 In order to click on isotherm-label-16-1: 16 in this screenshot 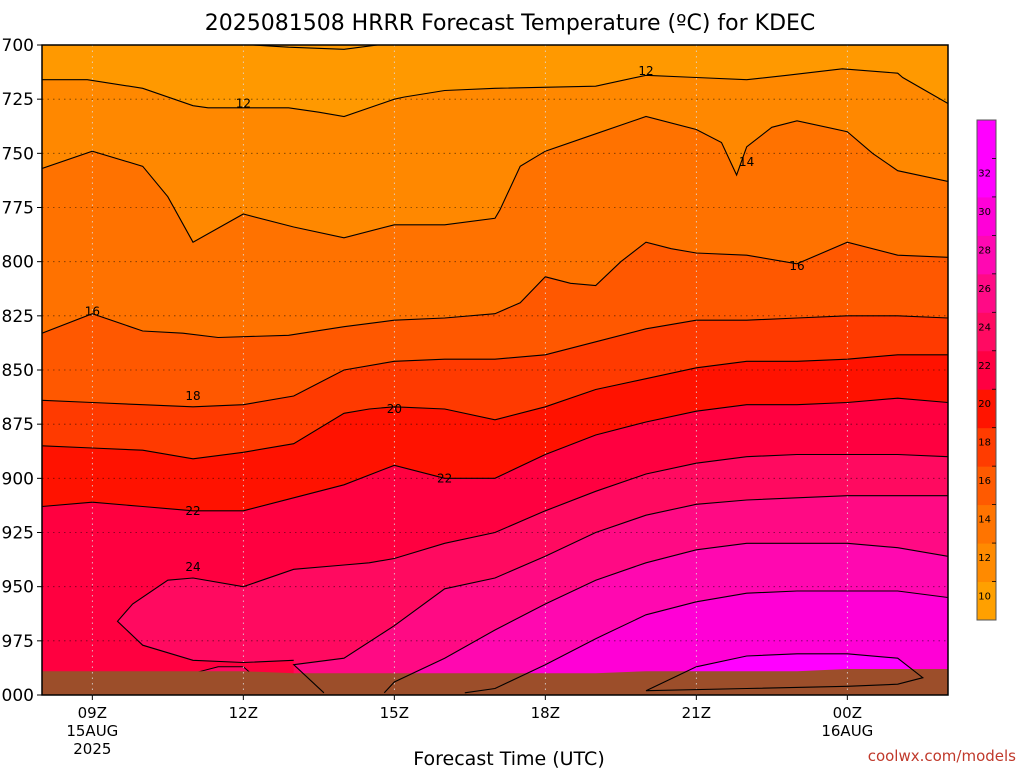, I will do `click(796, 266)`.